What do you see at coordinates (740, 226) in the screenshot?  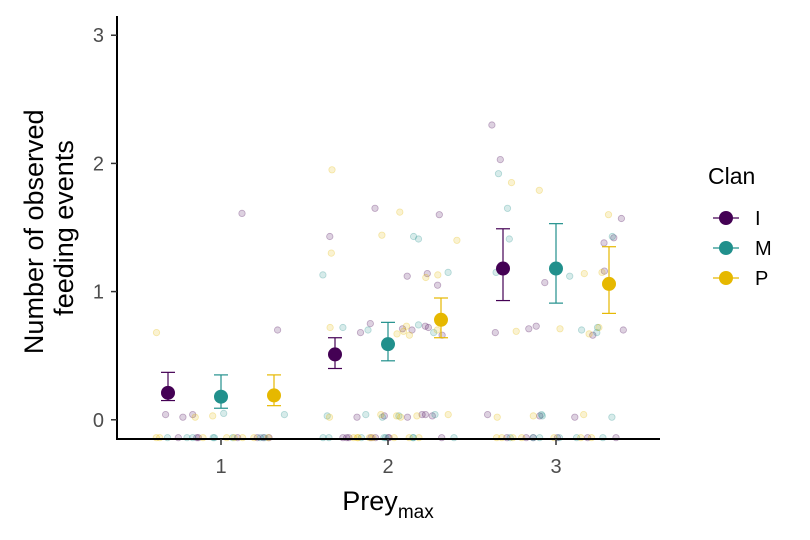 I see `legend: Clan IMP` at bounding box center [740, 226].